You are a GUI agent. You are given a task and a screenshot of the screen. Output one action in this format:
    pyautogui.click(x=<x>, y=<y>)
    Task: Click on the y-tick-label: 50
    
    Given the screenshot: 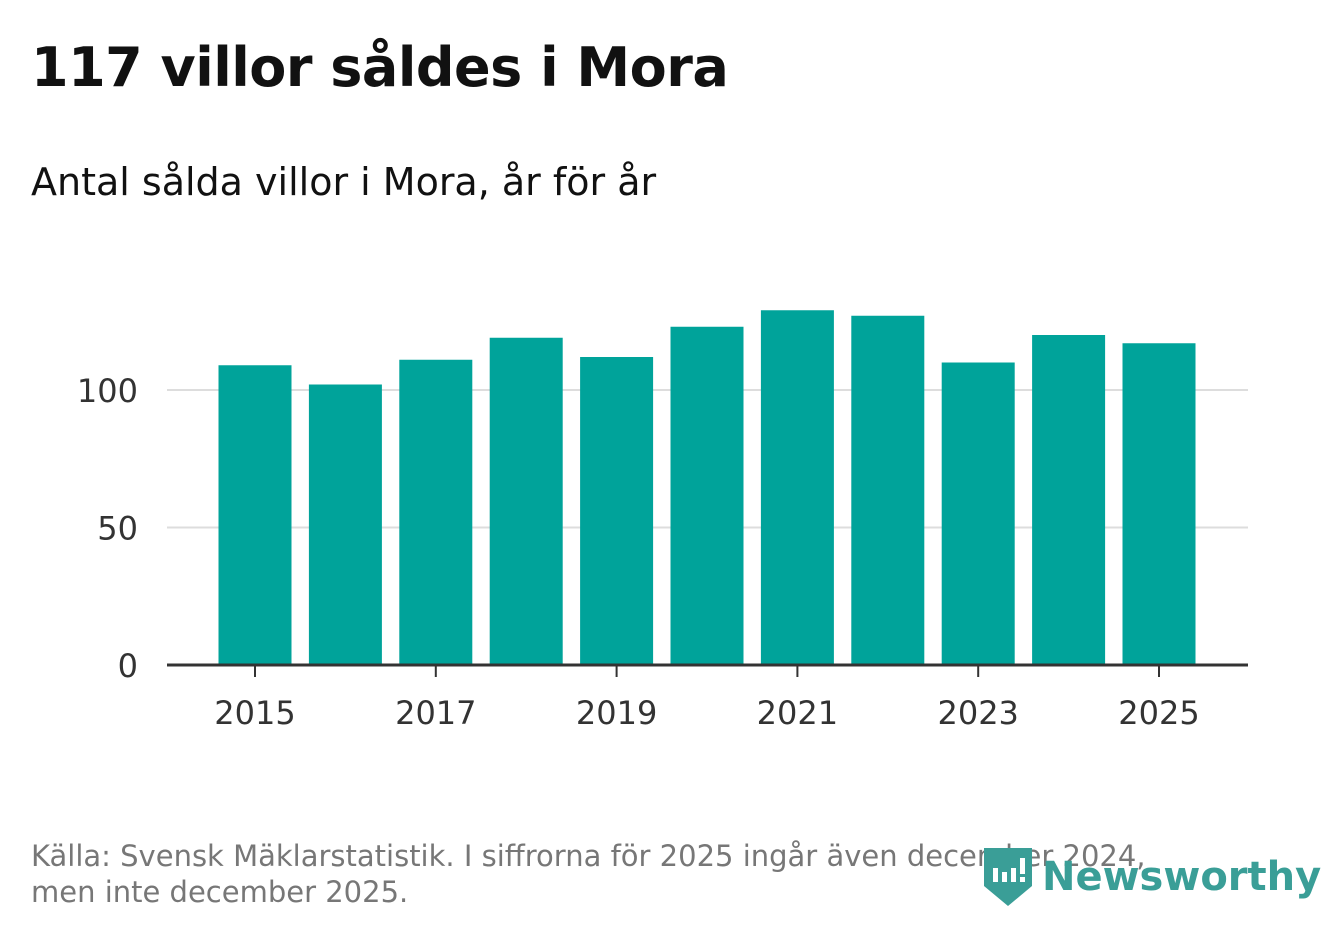 What is the action you would take?
    pyautogui.click(x=117, y=529)
    